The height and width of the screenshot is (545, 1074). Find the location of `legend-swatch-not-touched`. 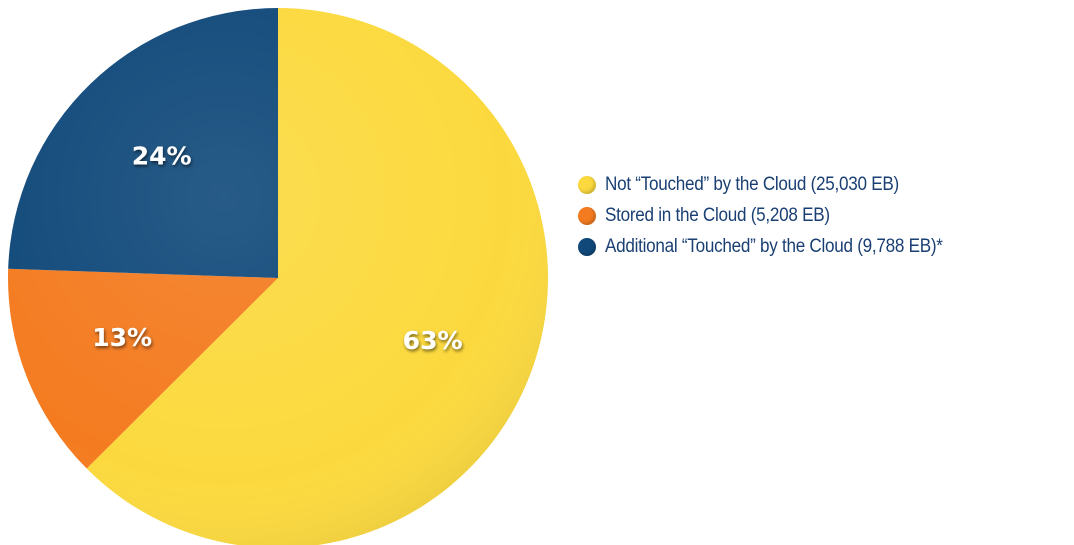

legend-swatch-not-touched is located at coordinates (587, 185).